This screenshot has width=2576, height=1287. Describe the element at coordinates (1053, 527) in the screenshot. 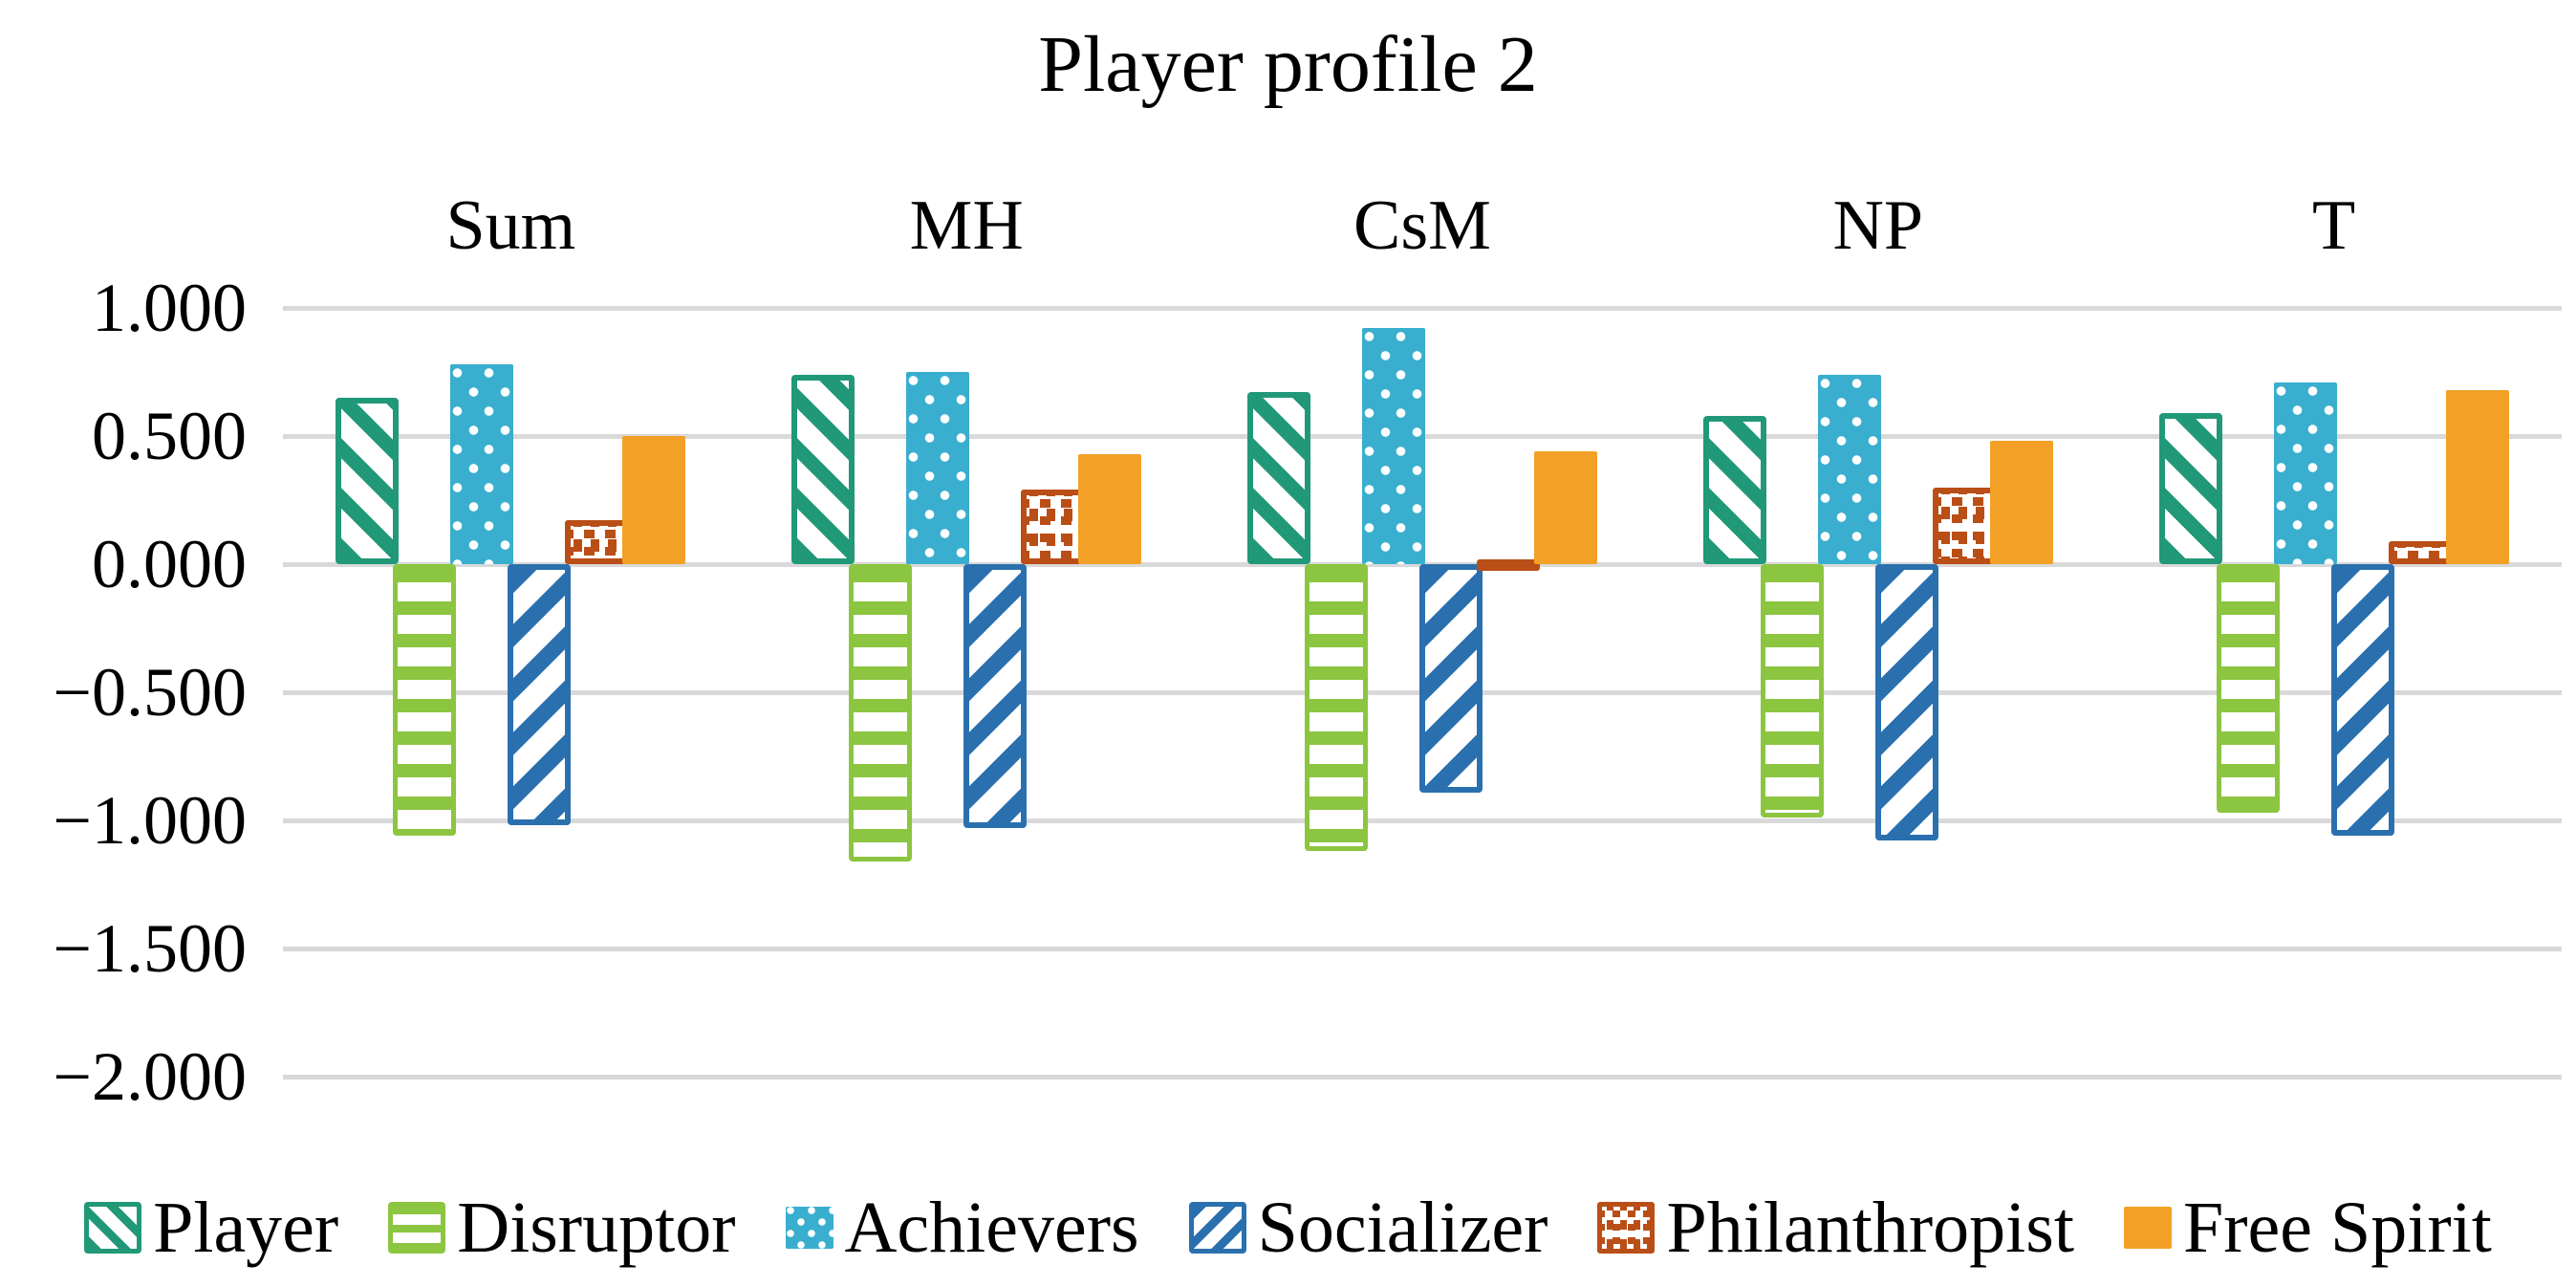

I see `bar-philanthropist-mh` at that location.